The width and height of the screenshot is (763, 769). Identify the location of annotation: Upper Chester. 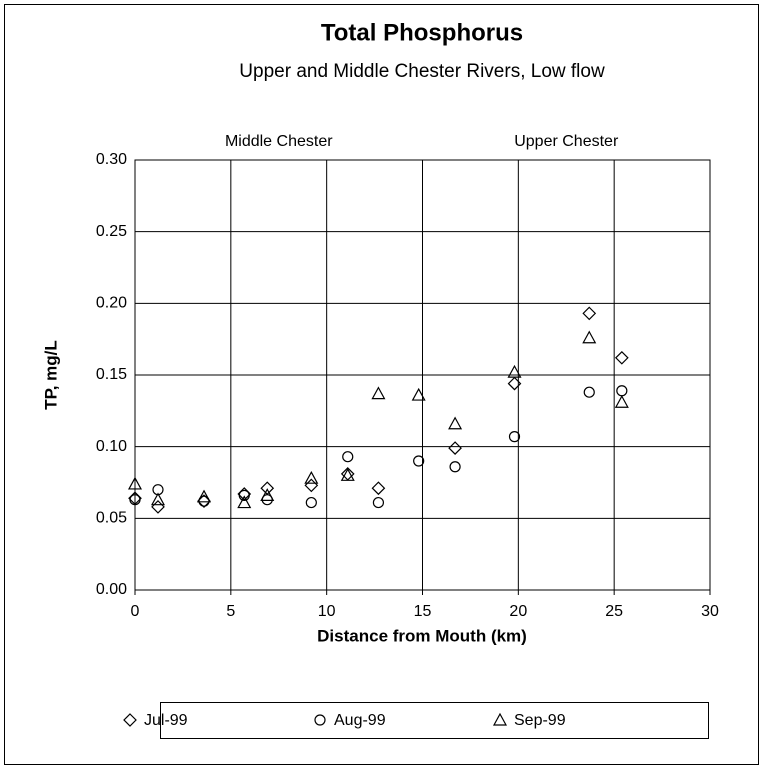
(566, 141).